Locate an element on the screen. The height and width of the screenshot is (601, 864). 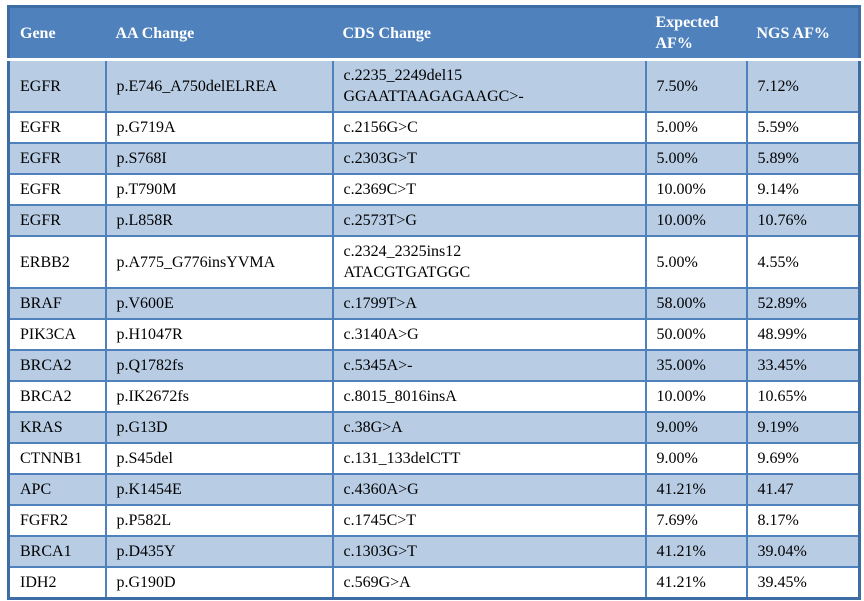
cell-cds: c.2303G>T is located at coordinates (489, 158).